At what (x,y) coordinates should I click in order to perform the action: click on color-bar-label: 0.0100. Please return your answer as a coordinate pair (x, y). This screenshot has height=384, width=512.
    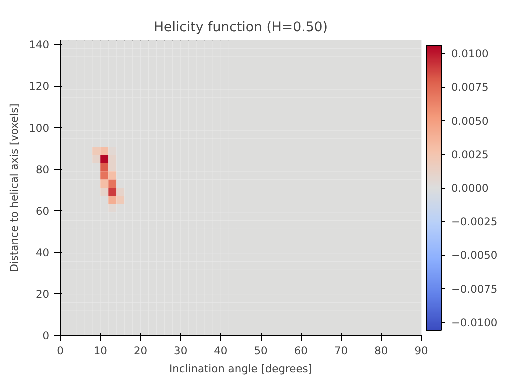
    Looking at the image, I should click on (471, 54).